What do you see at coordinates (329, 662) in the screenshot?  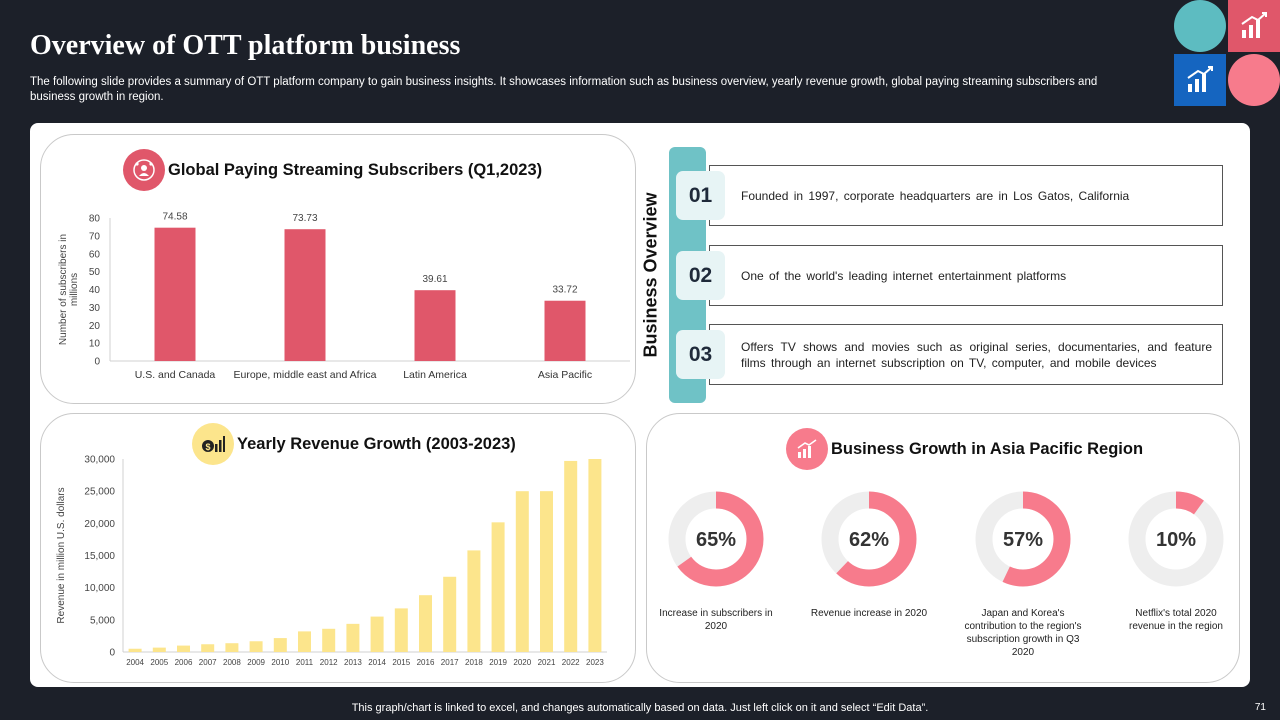 I see `x-tick-label: 2012` at bounding box center [329, 662].